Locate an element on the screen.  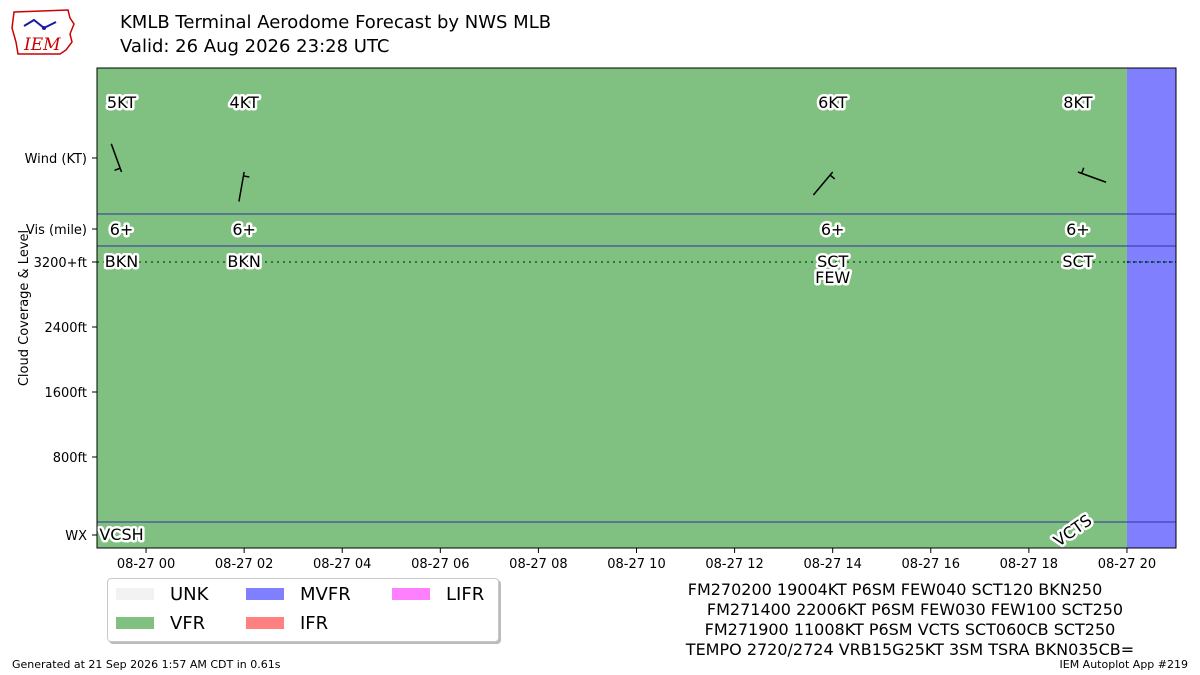
wind-speed-label-text: 8KT is located at coordinates (1077, 102).